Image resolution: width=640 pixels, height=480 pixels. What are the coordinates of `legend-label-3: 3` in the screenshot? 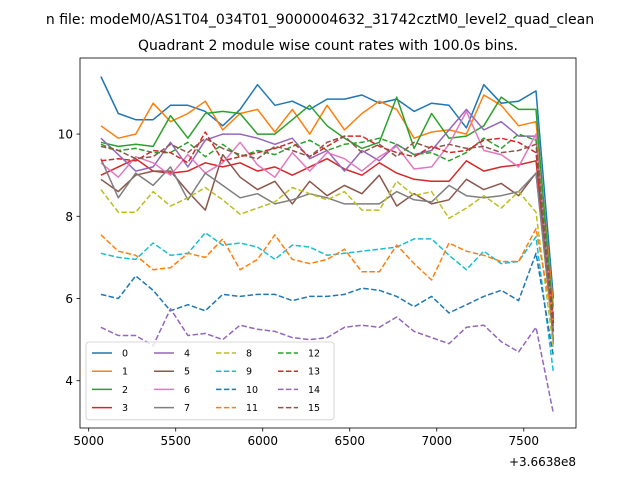 It's located at (125, 408).